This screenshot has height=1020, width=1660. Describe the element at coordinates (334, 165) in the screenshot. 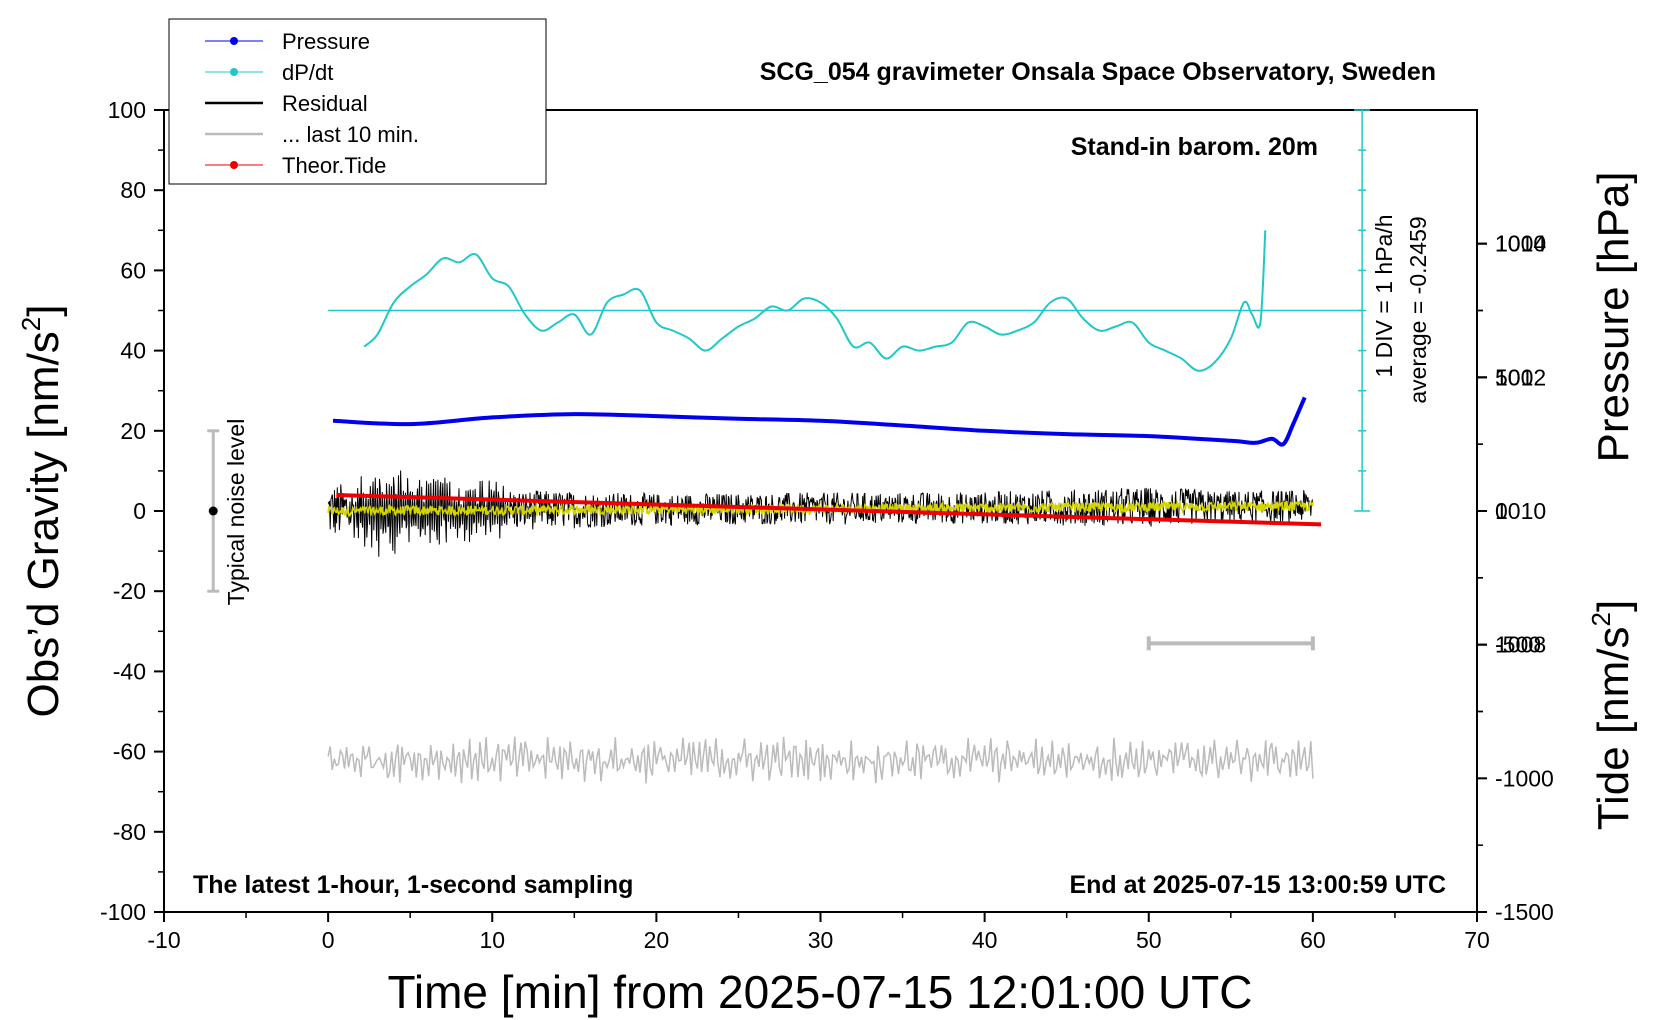

I see `legend-label-4: Theor.Tide` at that location.